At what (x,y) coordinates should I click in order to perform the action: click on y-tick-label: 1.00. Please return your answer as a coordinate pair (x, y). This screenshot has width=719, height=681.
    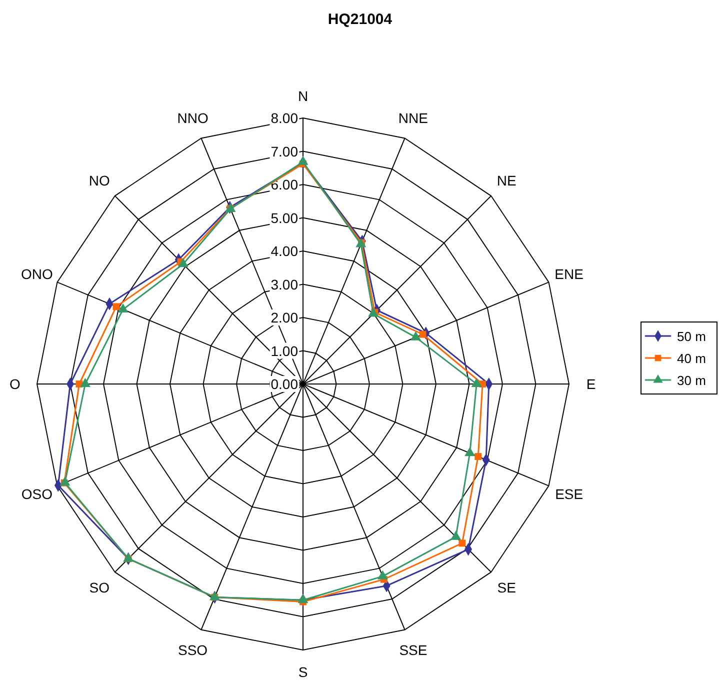
    Looking at the image, I should click on (284, 350).